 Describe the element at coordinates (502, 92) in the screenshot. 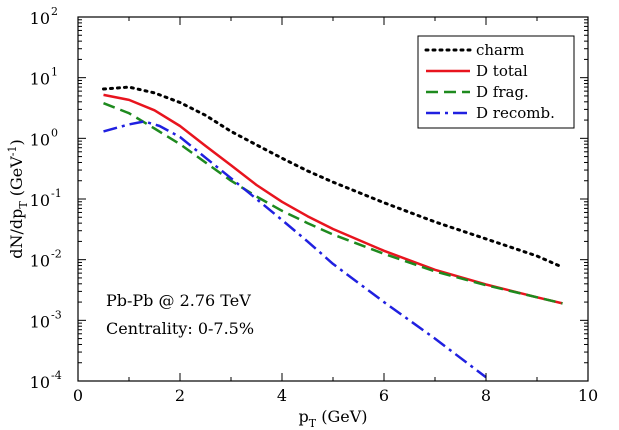

I see `legend-label: D frag.` at that location.